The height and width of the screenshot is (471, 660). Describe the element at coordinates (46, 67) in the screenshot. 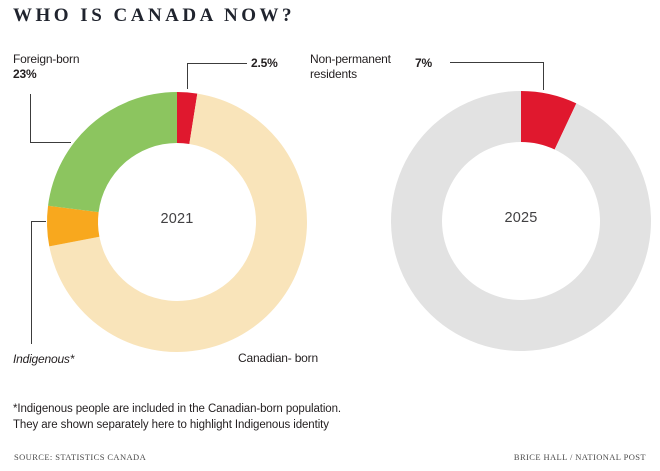

I see `label-foreign-born: Foreign-born 23%` at that location.